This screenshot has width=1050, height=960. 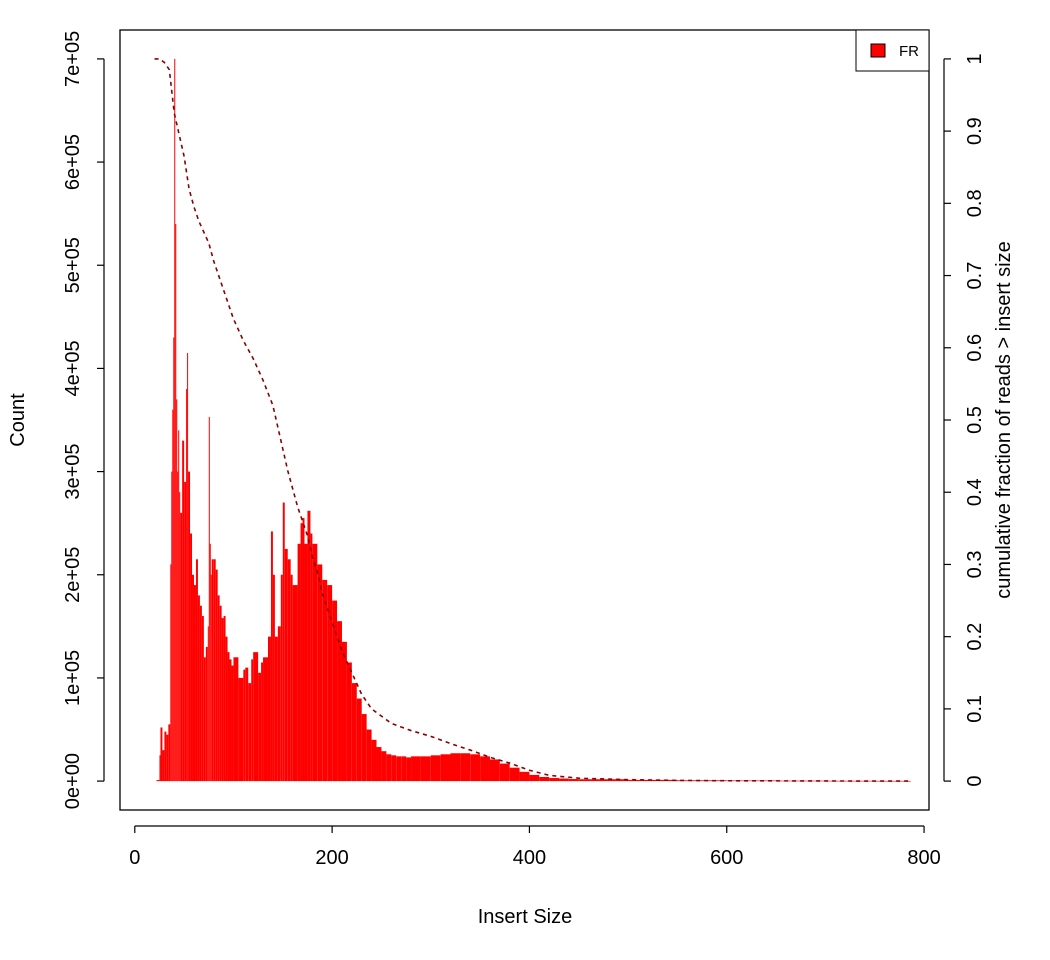 What do you see at coordinates (726, 858) in the screenshot?
I see `x-tick-label: 600` at bounding box center [726, 858].